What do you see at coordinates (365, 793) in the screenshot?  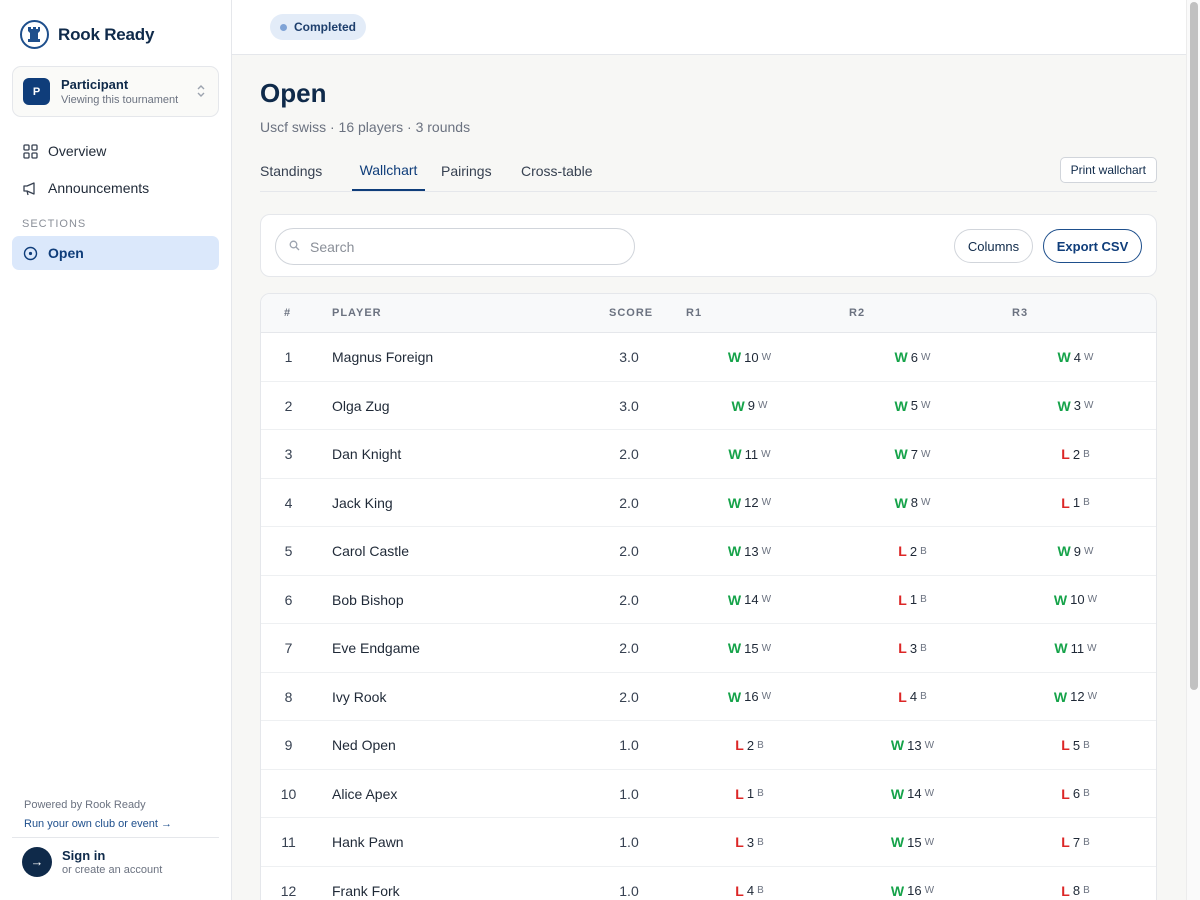 I see `player-name: Alice Apex` at bounding box center [365, 793].